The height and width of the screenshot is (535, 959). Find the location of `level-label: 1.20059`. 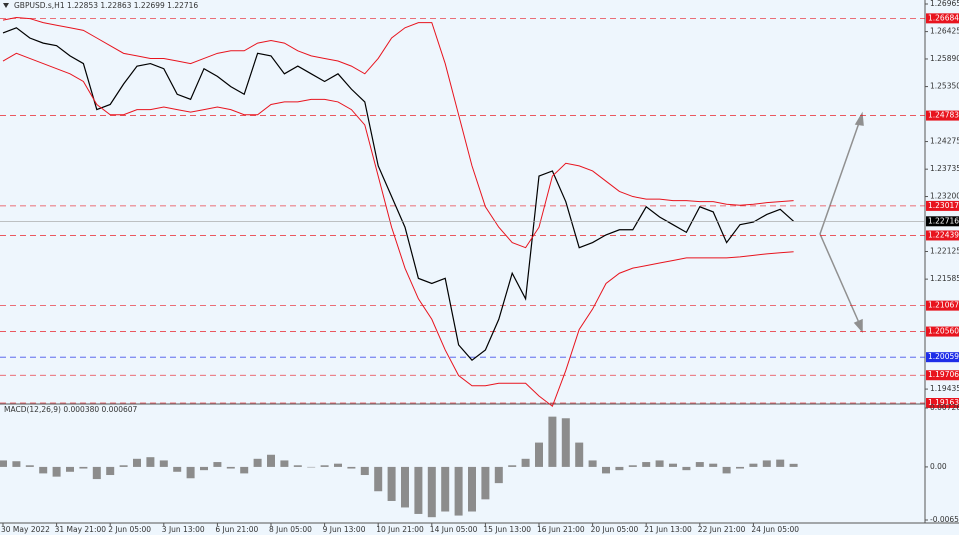

level-label: 1.20059 is located at coordinates (943, 356).